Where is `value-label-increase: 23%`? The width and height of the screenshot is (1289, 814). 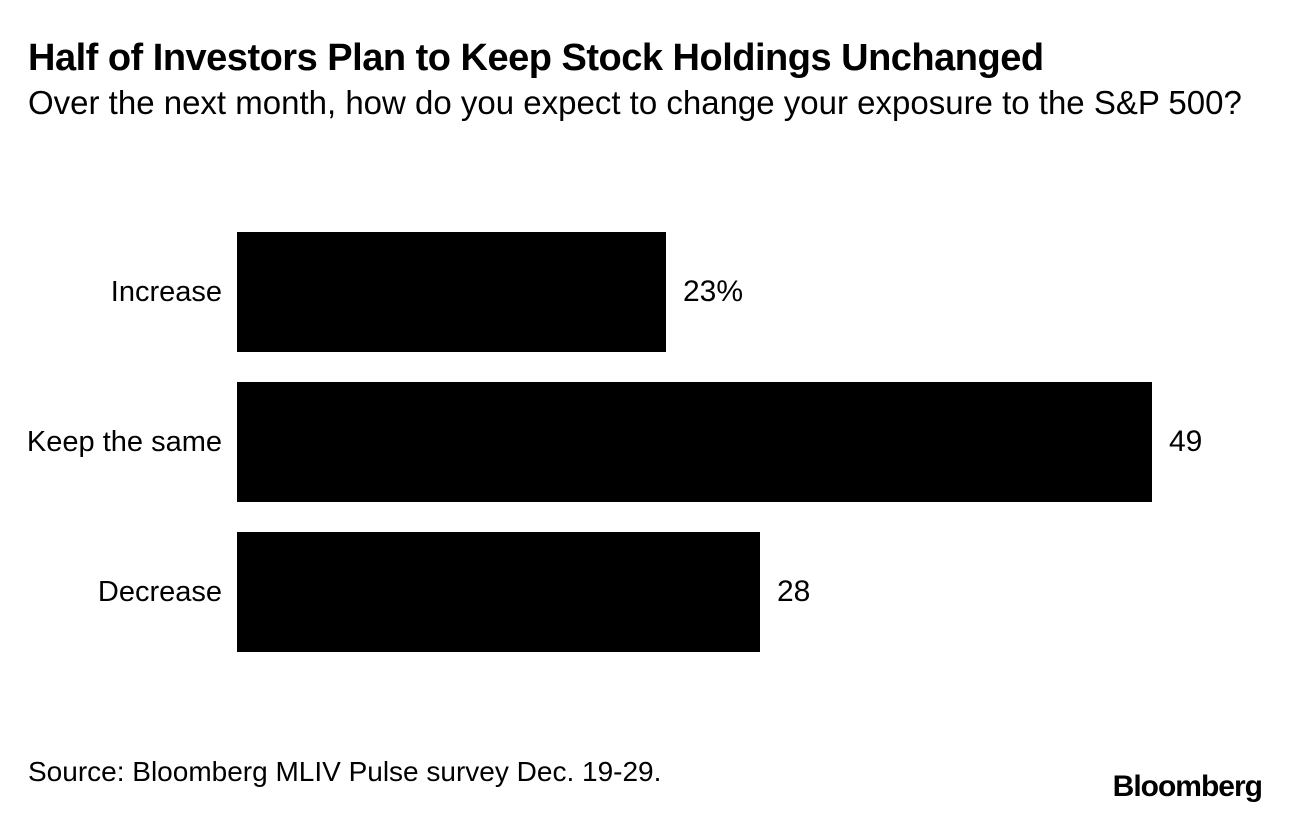
value-label-increase: 23% is located at coordinates (713, 291).